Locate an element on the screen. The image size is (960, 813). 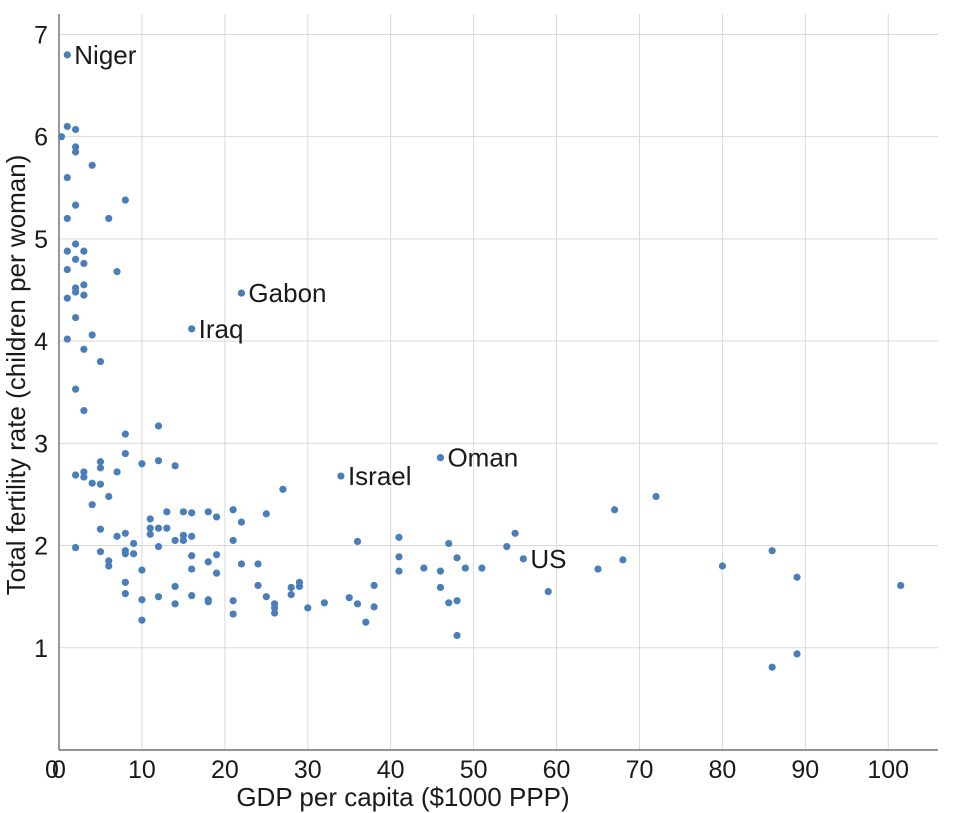
x-tick-label: 90 is located at coordinates (805, 770).